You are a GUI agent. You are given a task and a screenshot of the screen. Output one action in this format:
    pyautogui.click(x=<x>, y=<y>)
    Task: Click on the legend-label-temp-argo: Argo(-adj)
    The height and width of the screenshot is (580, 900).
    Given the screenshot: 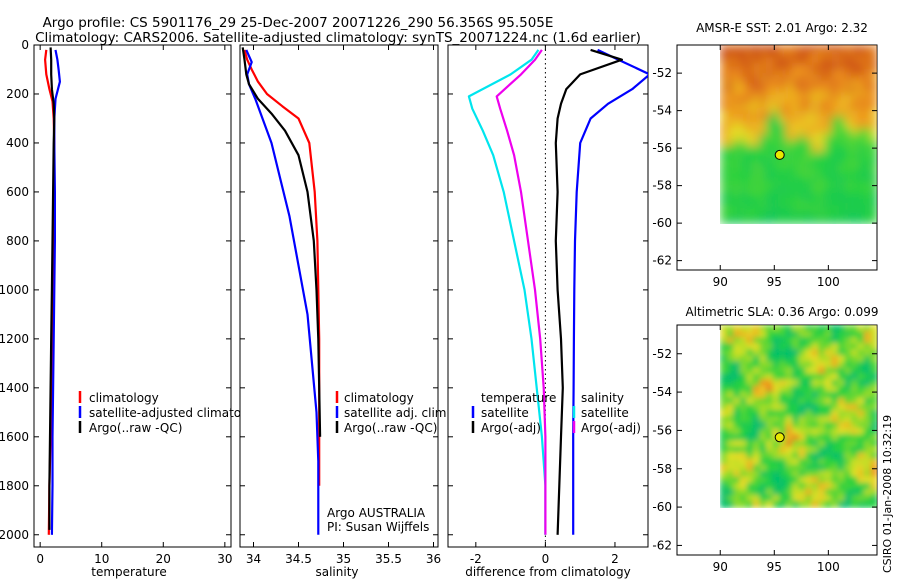 What is the action you would take?
    pyautogui.click(x=511, y=428)
    